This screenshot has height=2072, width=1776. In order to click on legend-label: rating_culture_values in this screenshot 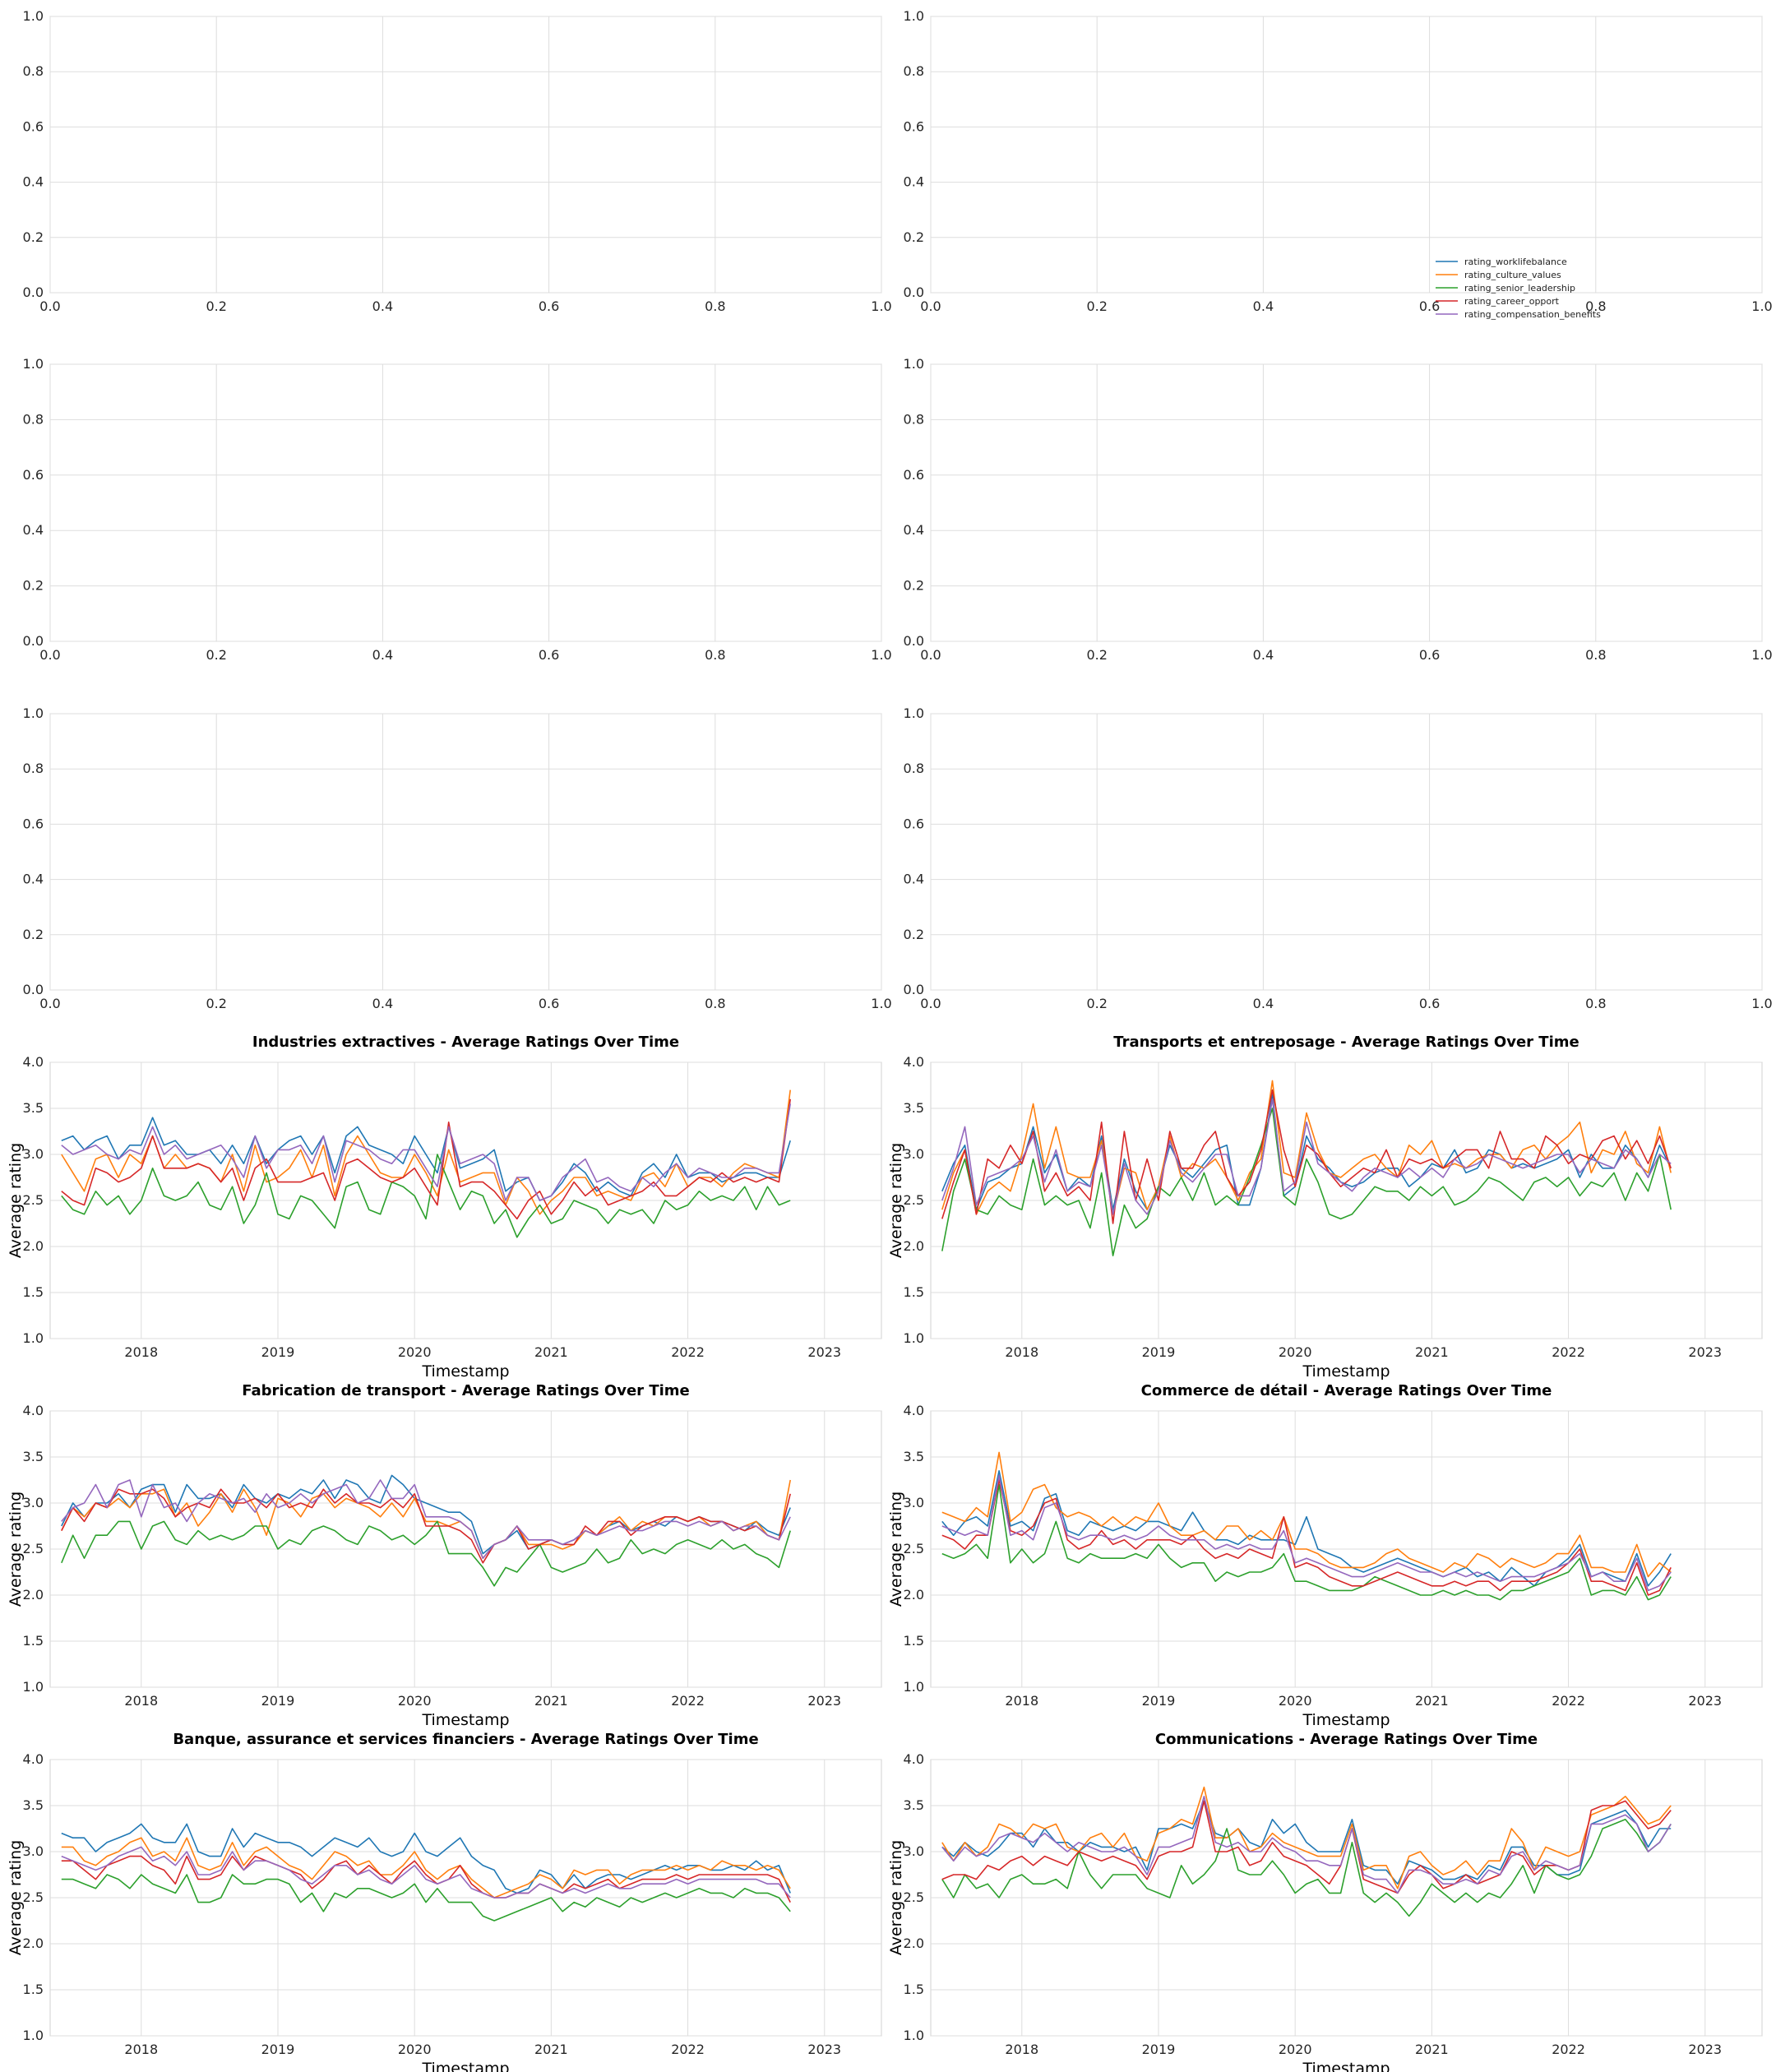, I will do `click(1512, 275)`.